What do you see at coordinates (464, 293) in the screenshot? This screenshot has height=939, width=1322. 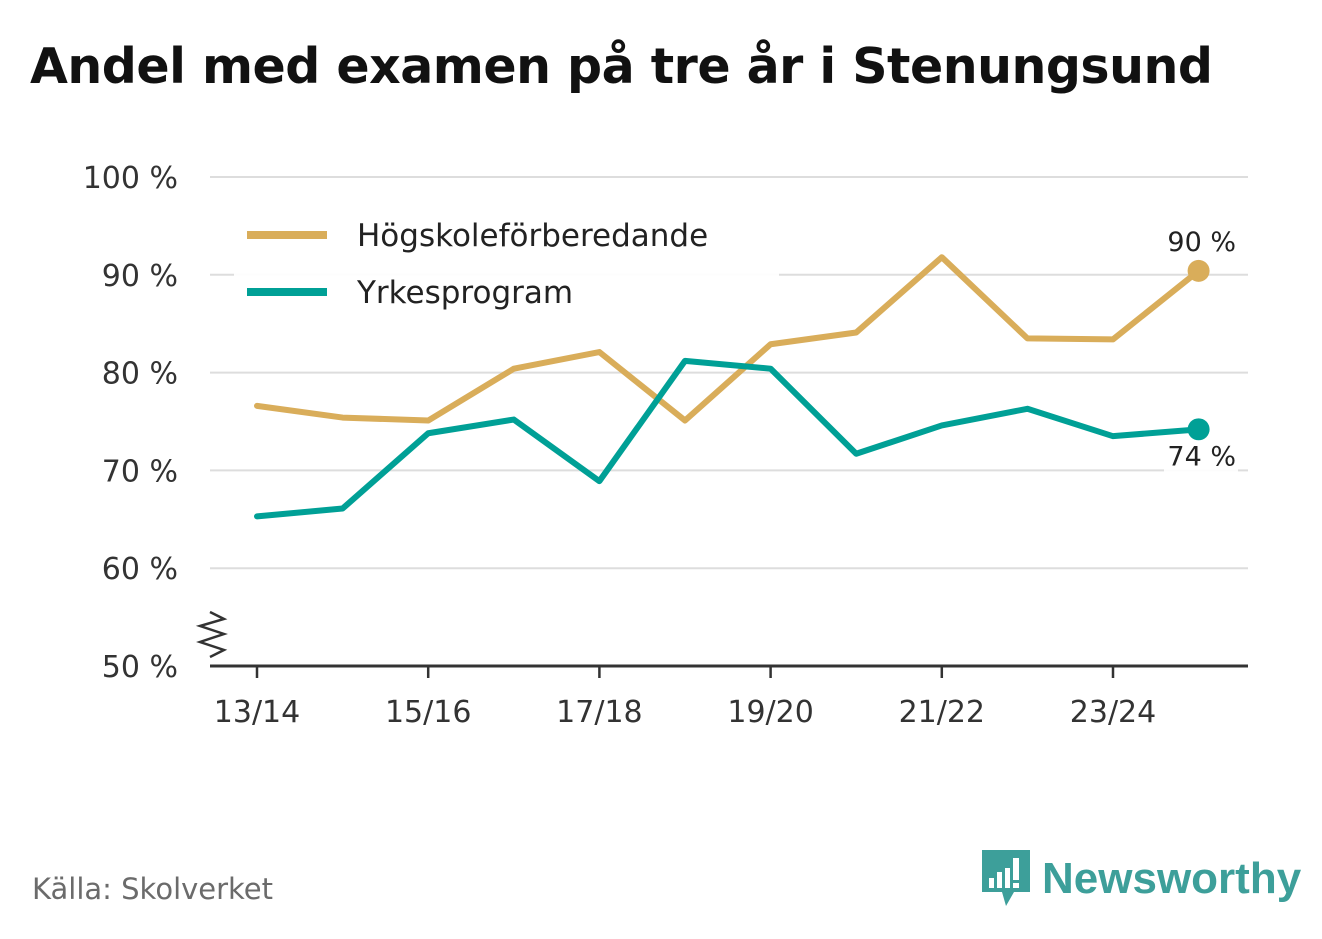 I see `legend-label-2: Yrkesprogram` at bounding box center [464, 293].